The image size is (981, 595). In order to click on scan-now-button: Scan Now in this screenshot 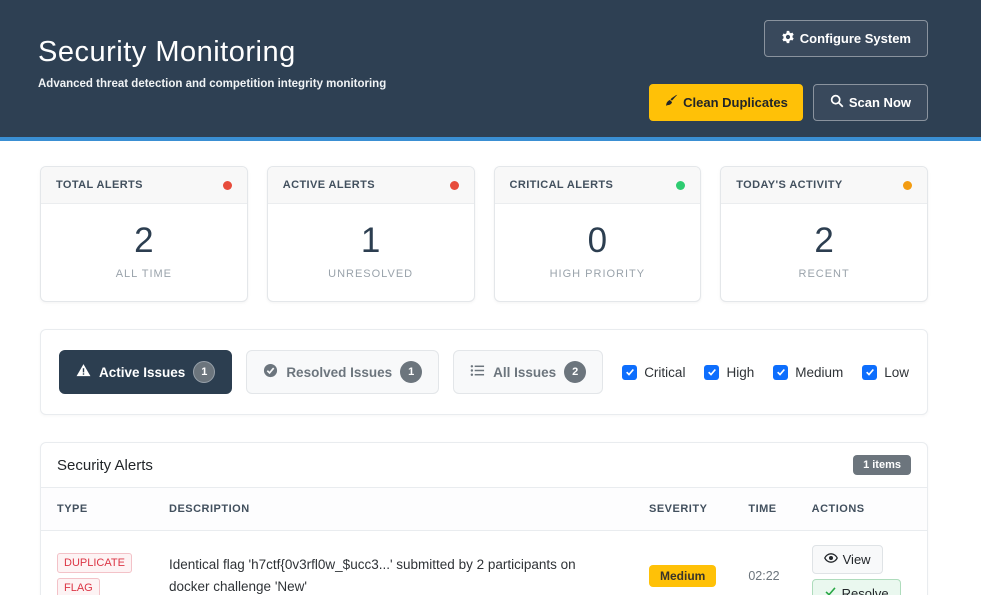, I will do `click(870, 102)`.